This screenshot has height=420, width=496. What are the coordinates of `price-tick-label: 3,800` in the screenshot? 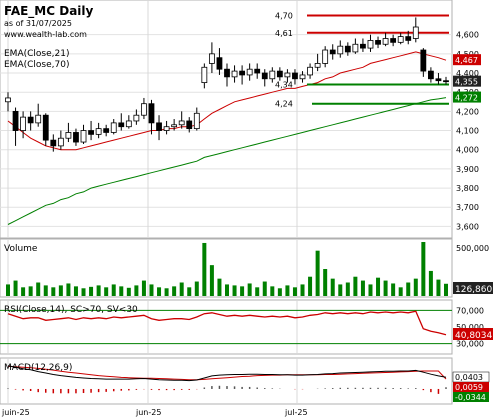 It's located at (467, 188).